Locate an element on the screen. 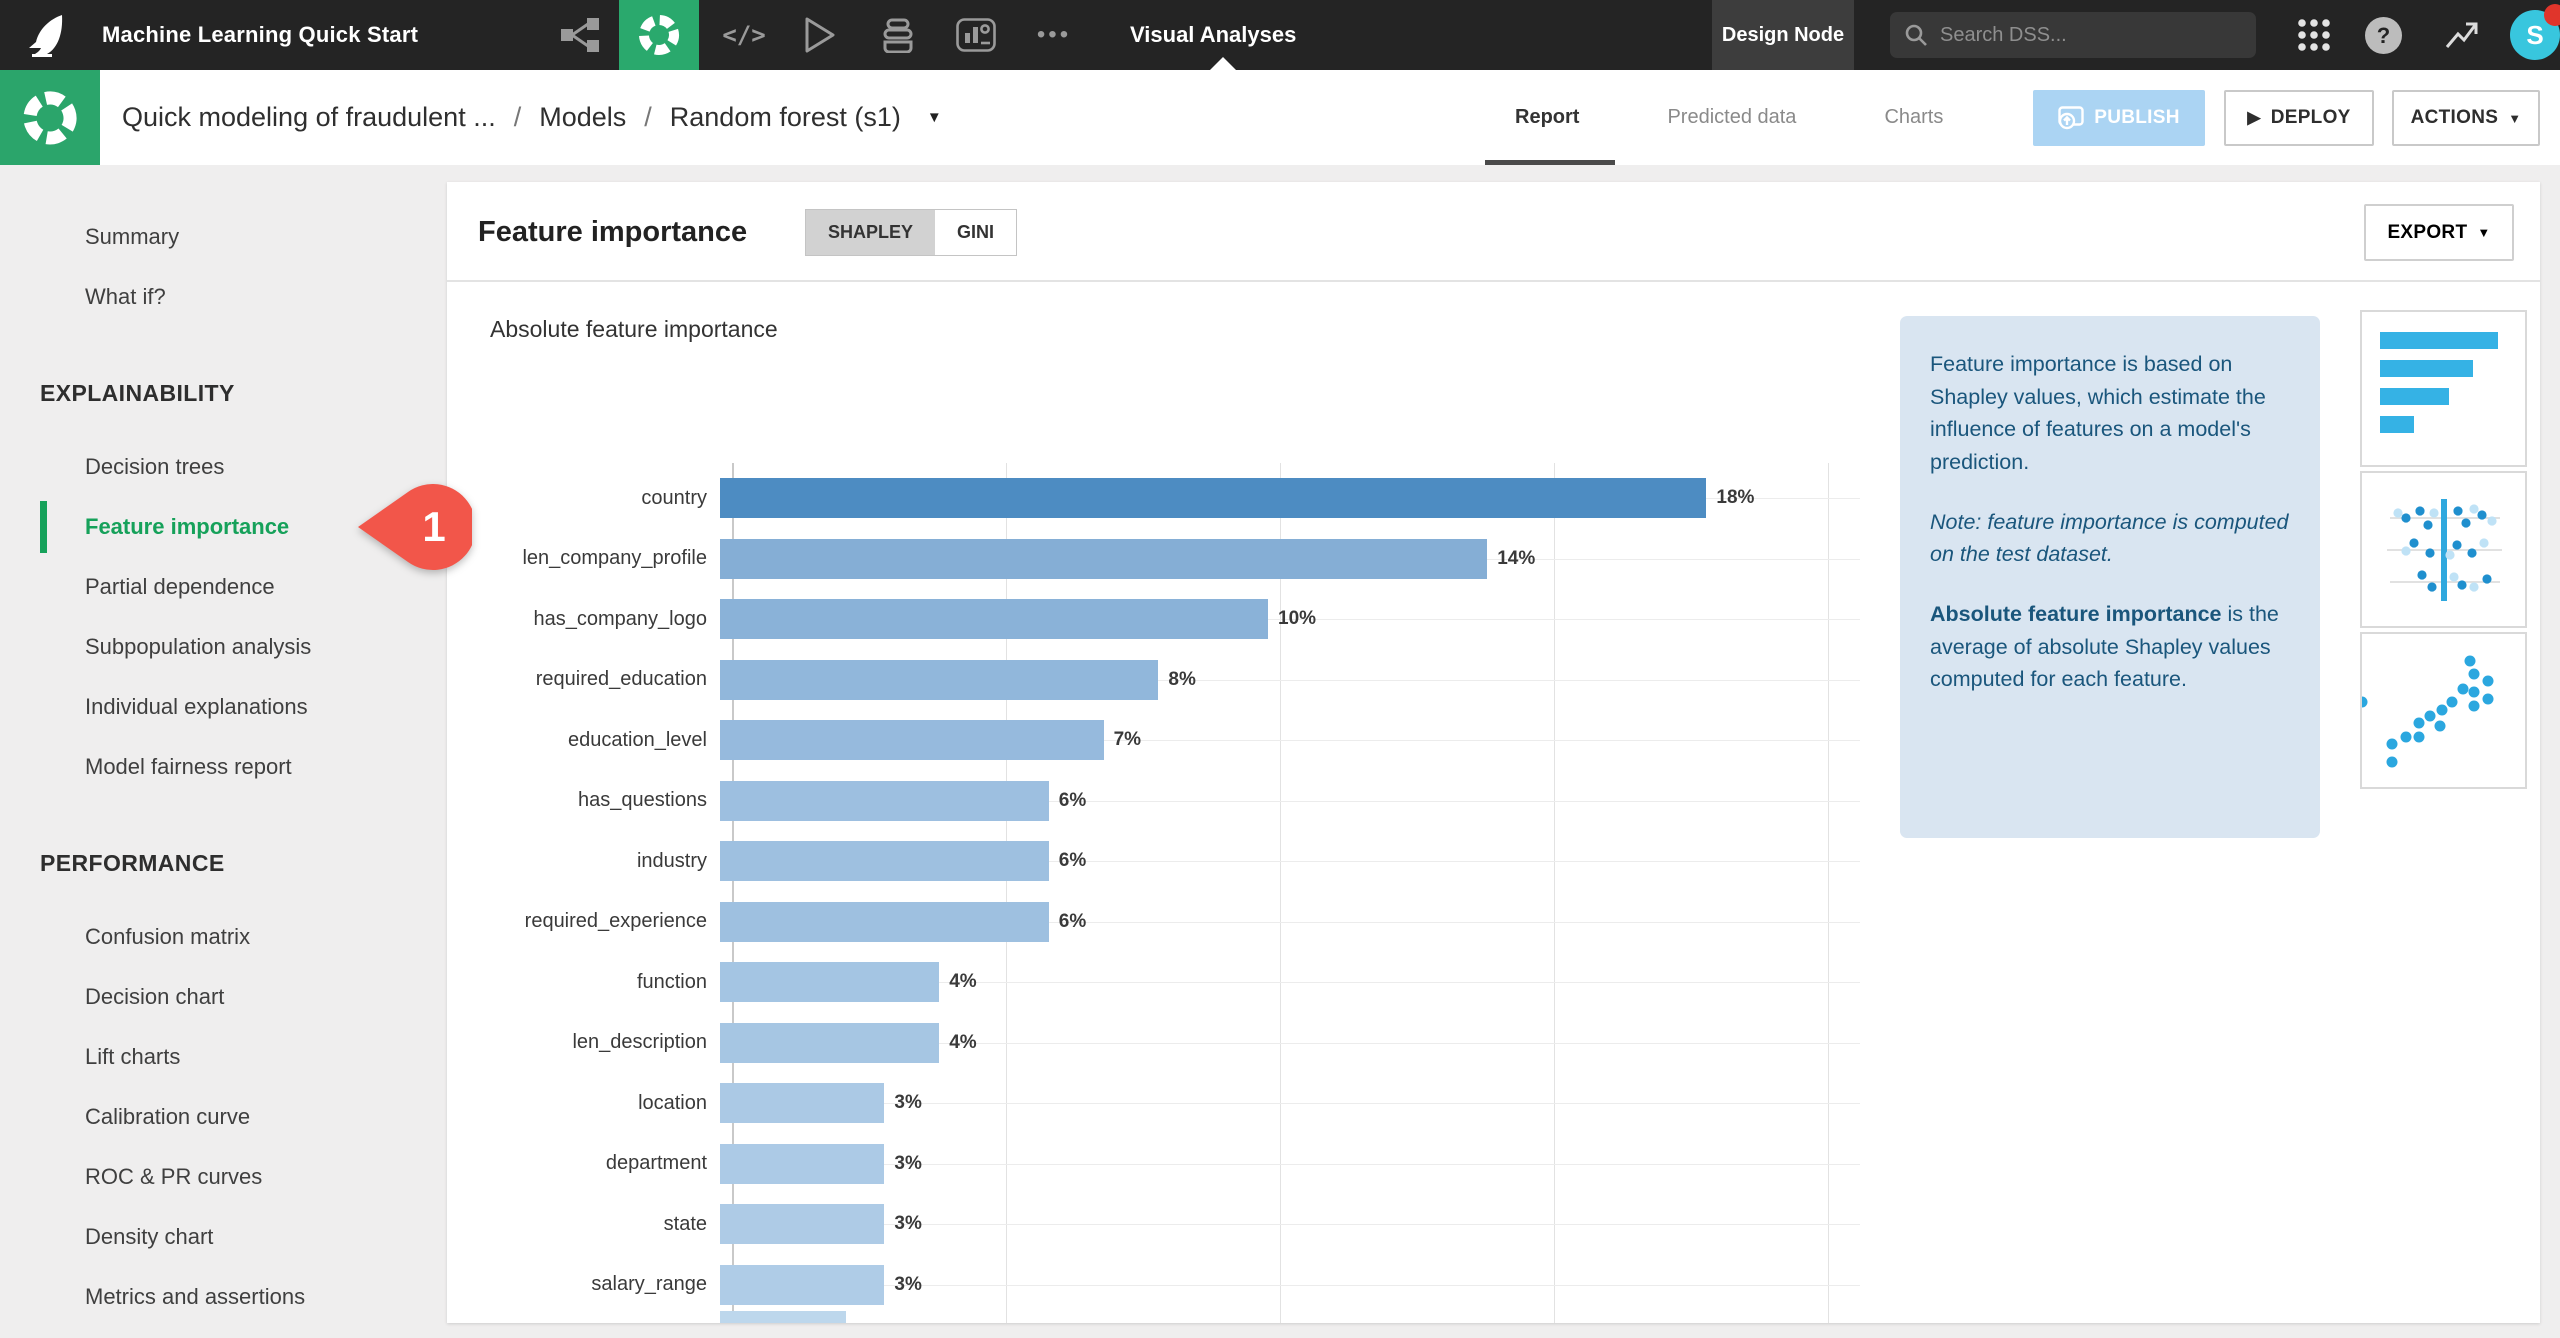 The height and width of the screenshot is (1338, 2560). importance-value-label: 14% is located at coordinates (1516, 558).